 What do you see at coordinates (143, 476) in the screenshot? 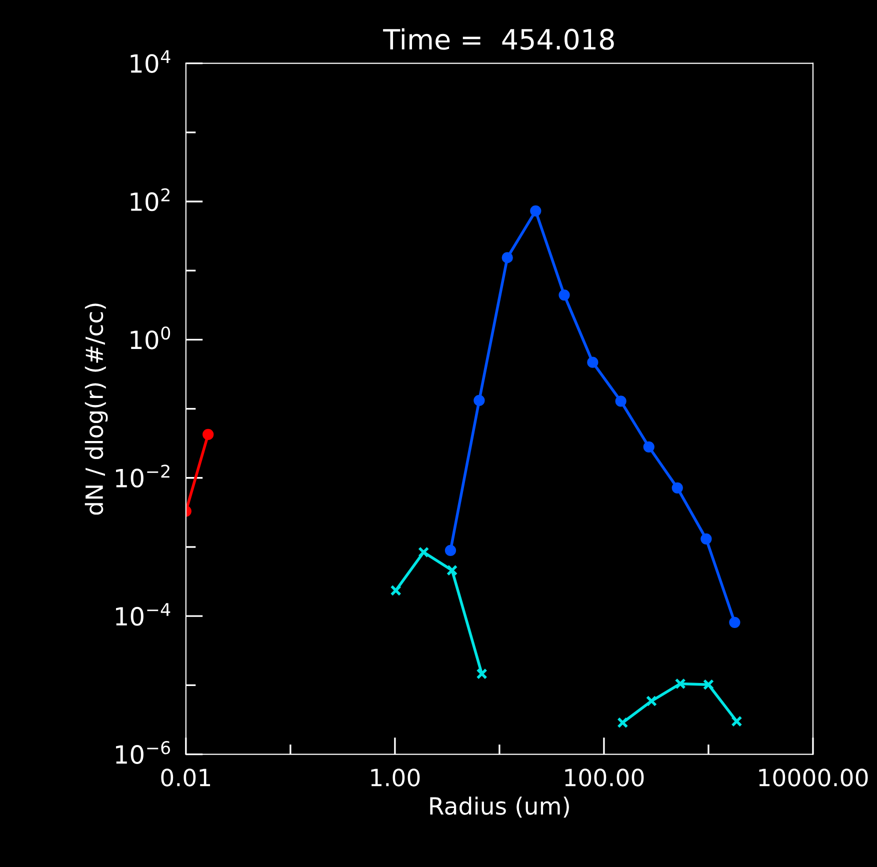
I see `y-tick-label: 10$^{−2}$` at bounding box center [143, 476].